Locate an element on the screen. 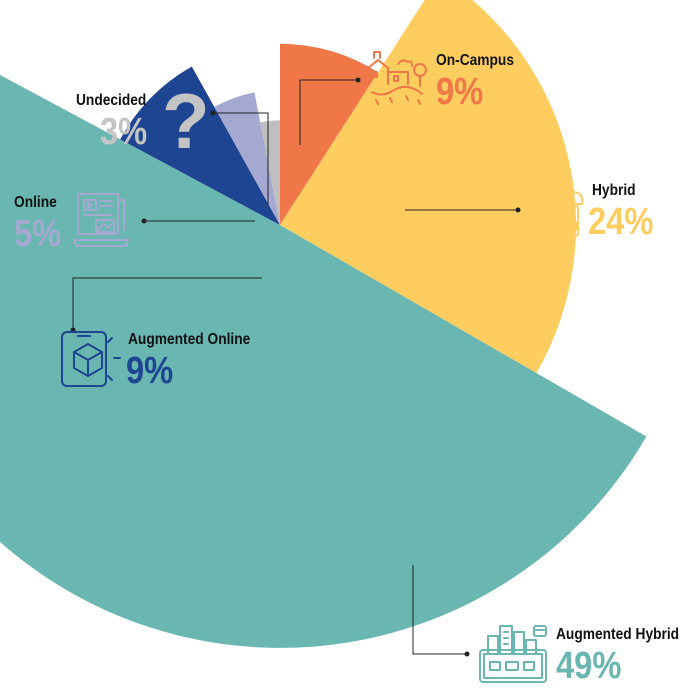 This screenshot has height=700, width=700. leader-dot-undecided is located at coordinates (213, 113).